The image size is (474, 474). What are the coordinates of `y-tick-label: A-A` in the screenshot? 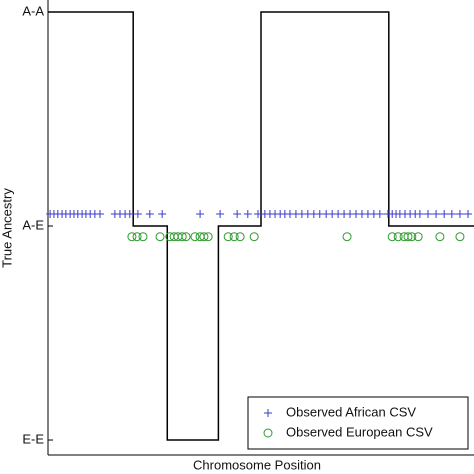 It's located at (33, 10).